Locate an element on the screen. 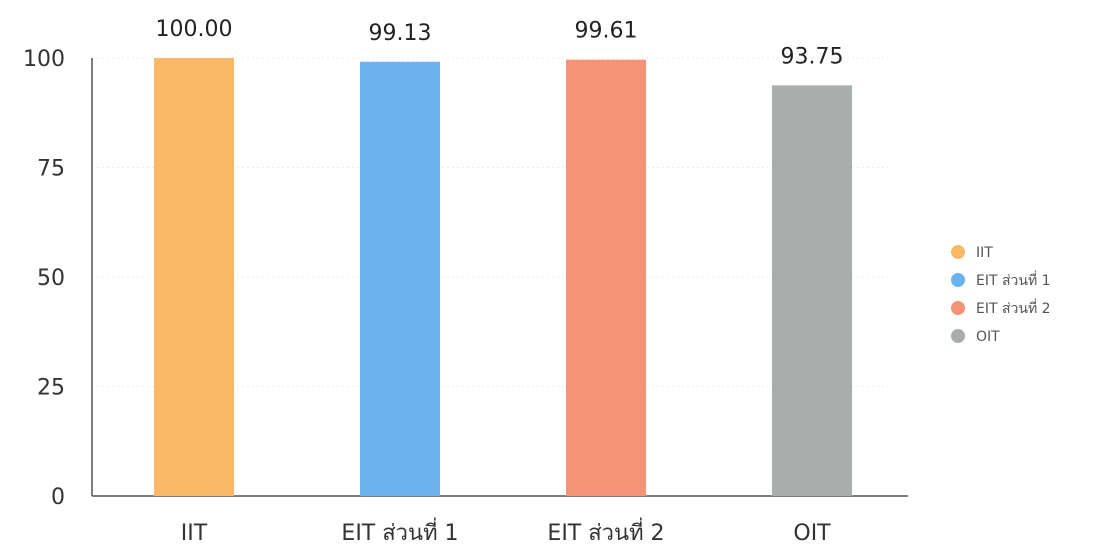 This screenshot has width=1095, height=545. data-labels: 100.00 99.13 99.61 93.75 is located at coordinates (500, 43).